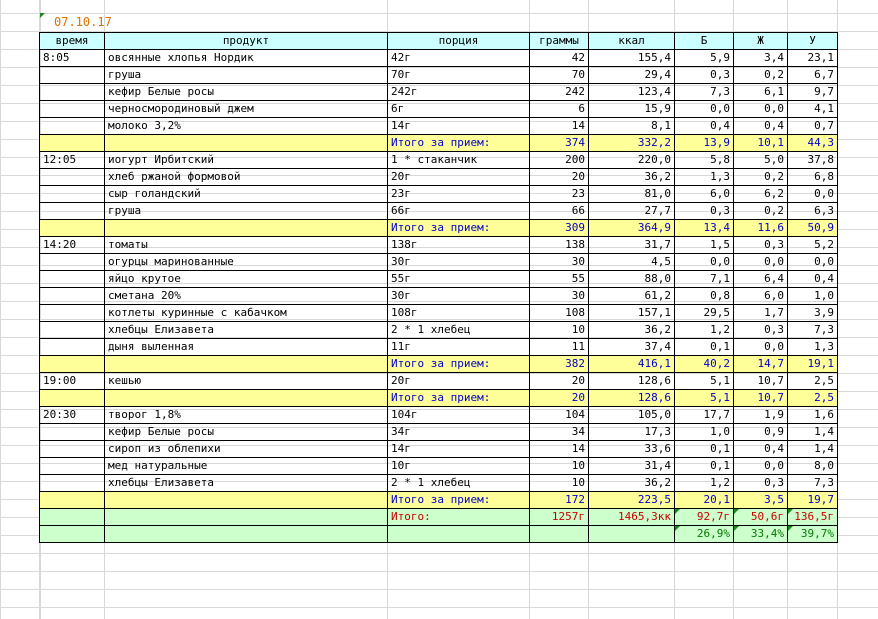 Image resolution: width=878 pixels, height=619 pixels. What do you see at coordinates (704, 534) in the screenshot?
I see `percent-protein-cell: 26,9%` at bounding box center [704, 534].